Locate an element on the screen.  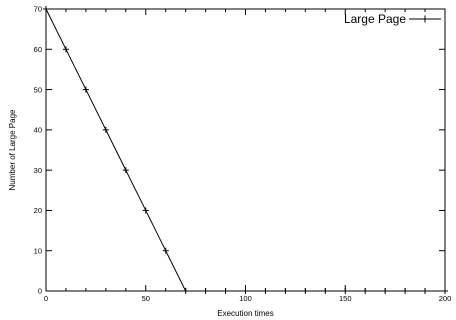
legend-label: Large Page is located at coordinates (375, 19).